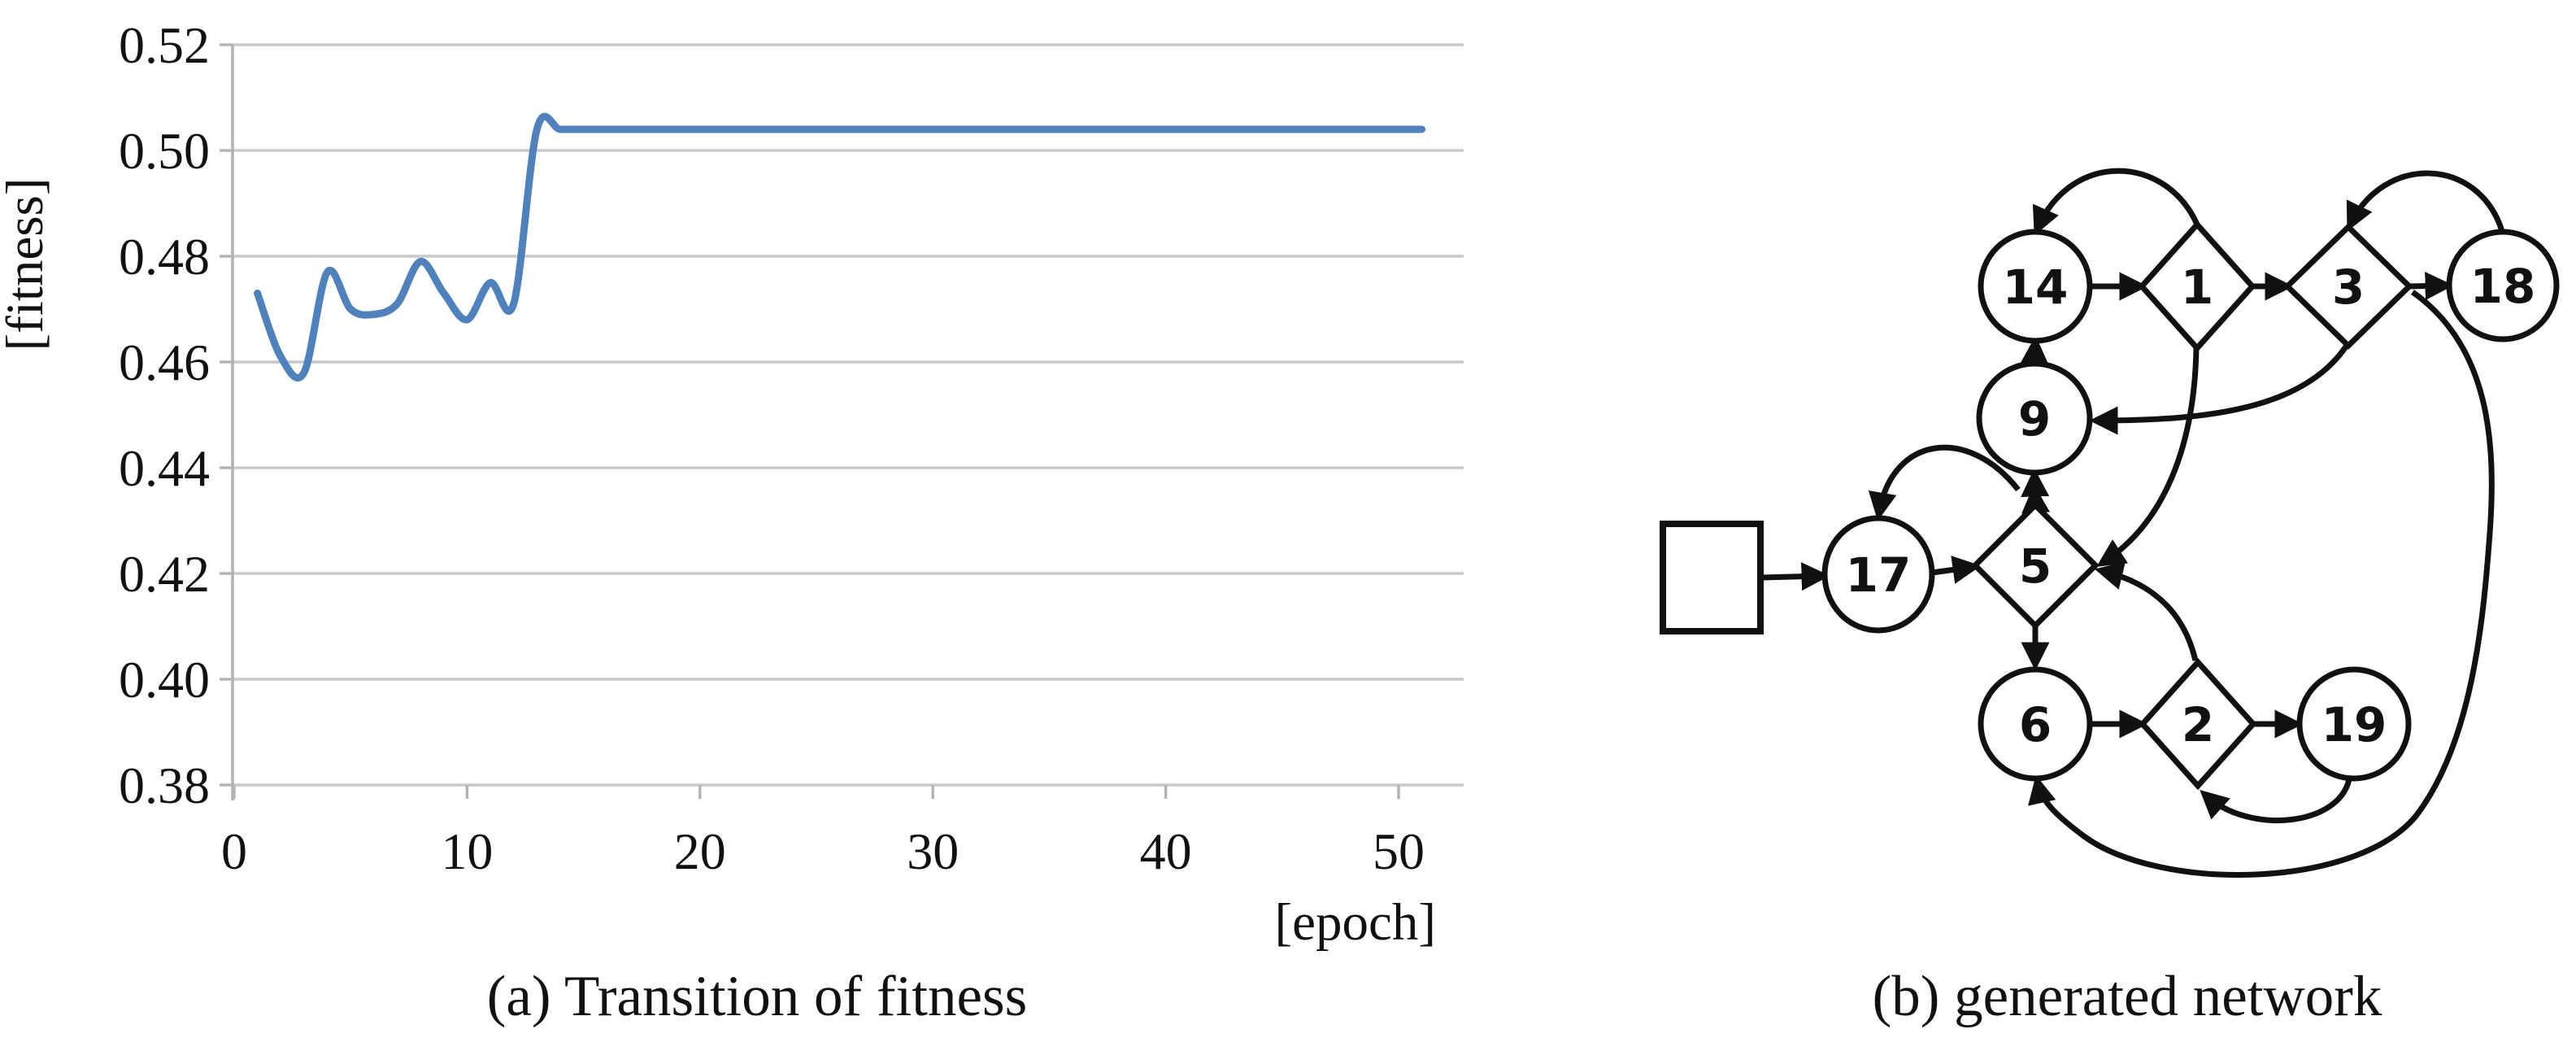 The height and width of the screenshot is (1051, 2576). I want to click on y-tick-label-0.48: 0.48, so click(164, 257).